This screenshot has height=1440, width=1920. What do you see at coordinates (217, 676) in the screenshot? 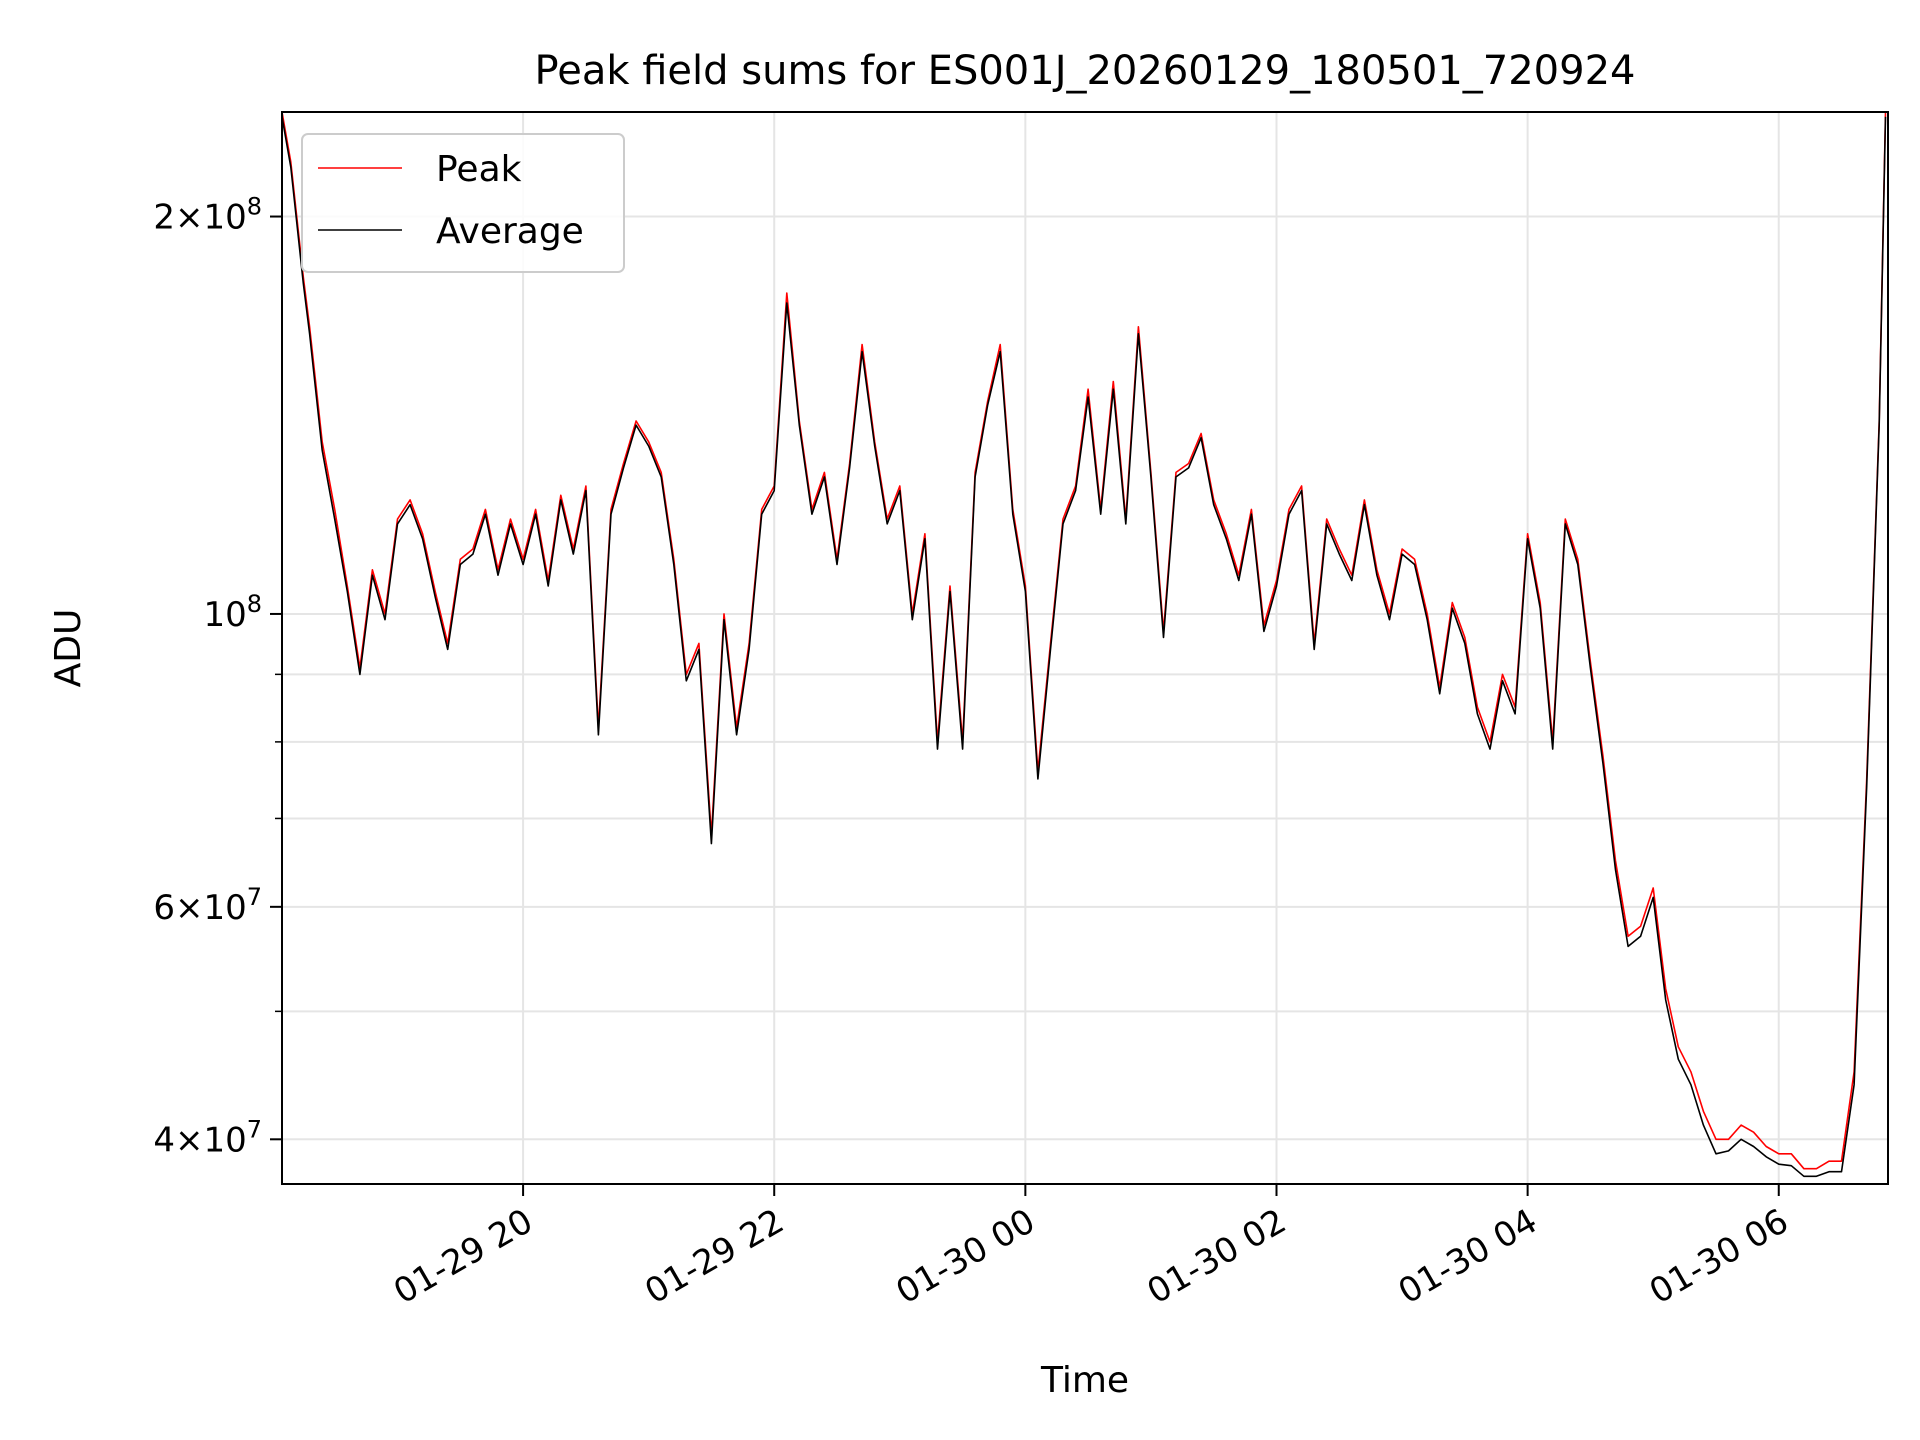
I see `y-axis: 4×107 6×107 108 2×108` at bounding box center [217, 676].